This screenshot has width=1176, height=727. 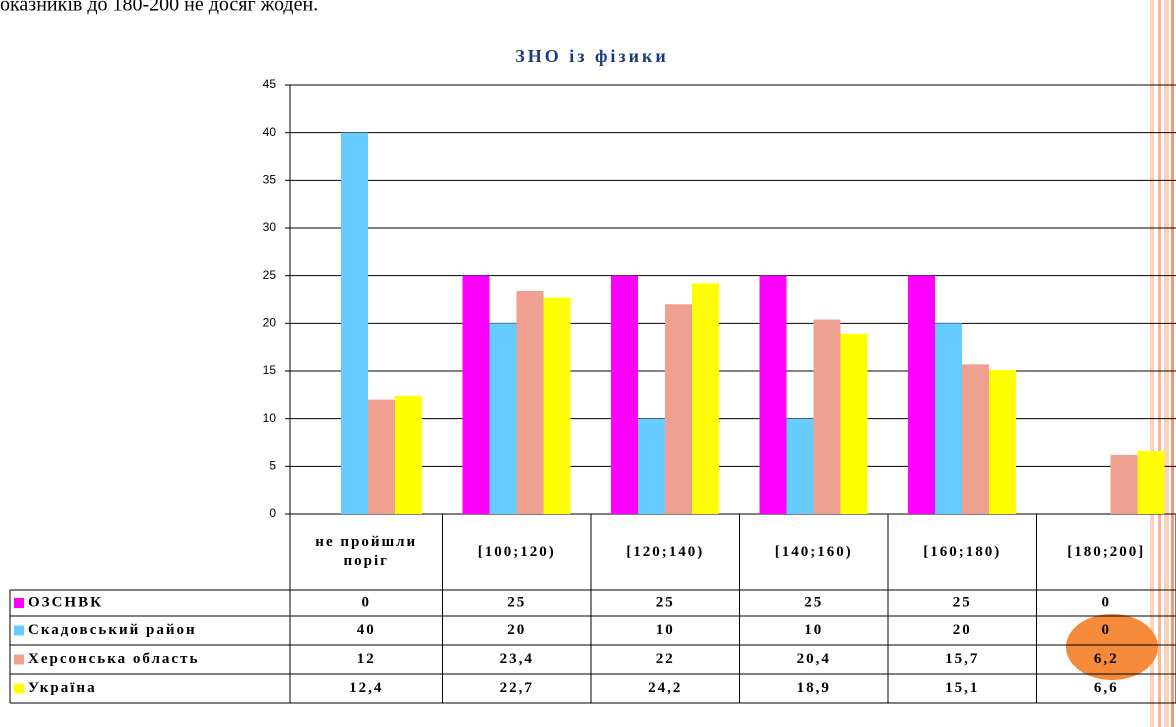 I want to click on category-cell: [100;120), so click(x=516, y=551).